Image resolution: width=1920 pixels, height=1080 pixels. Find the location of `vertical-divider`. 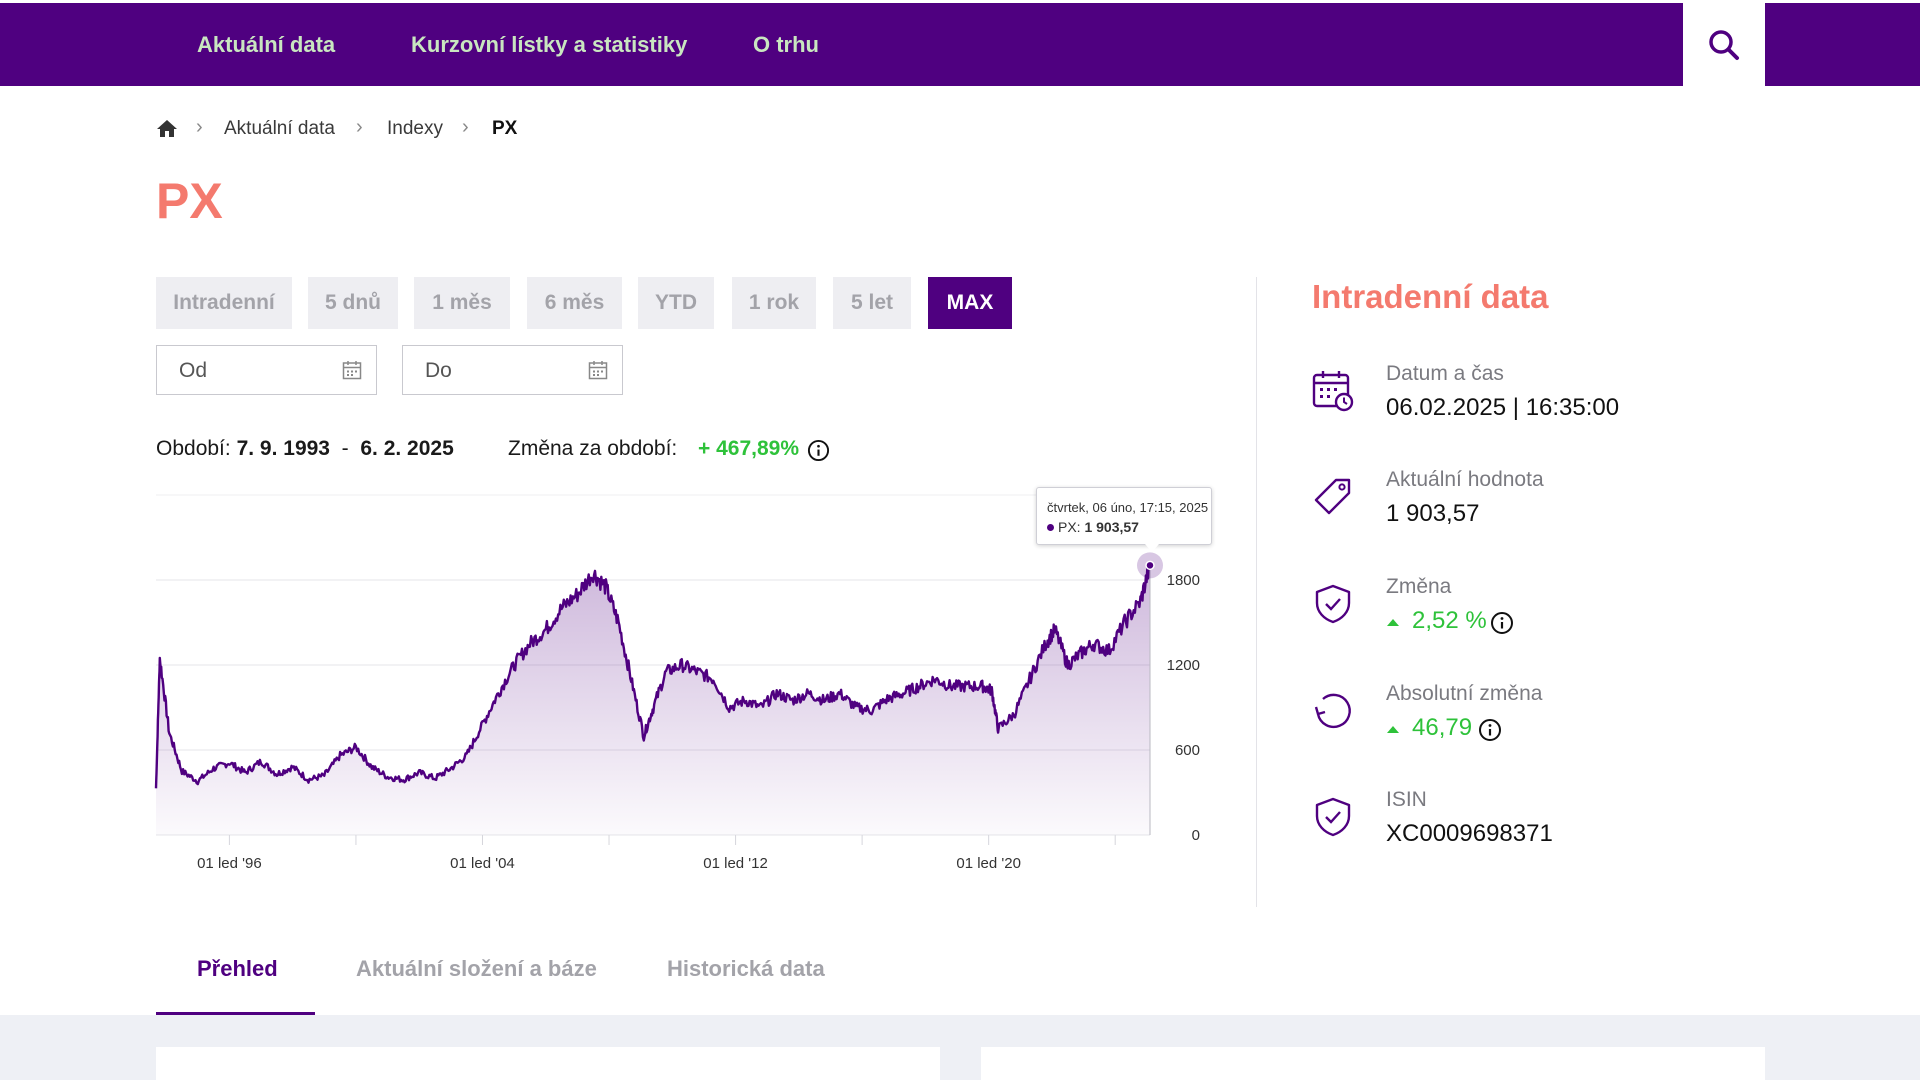

vertical-divider is located at coordinates (1256, 592).